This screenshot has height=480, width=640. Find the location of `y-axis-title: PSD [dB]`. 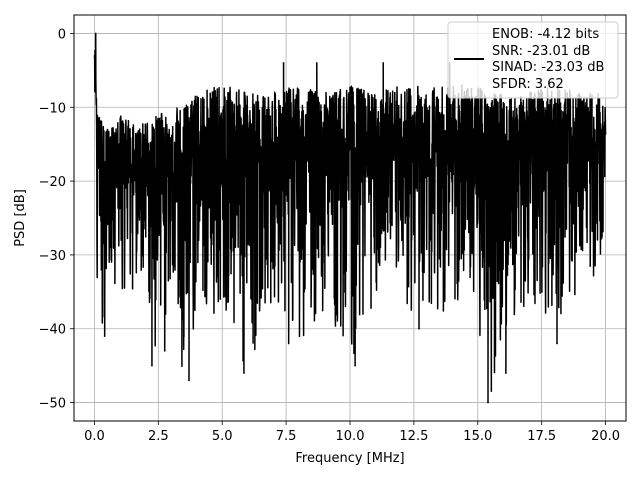

y-axis-title: PSD [dB] is located at coordinates (20, 218).